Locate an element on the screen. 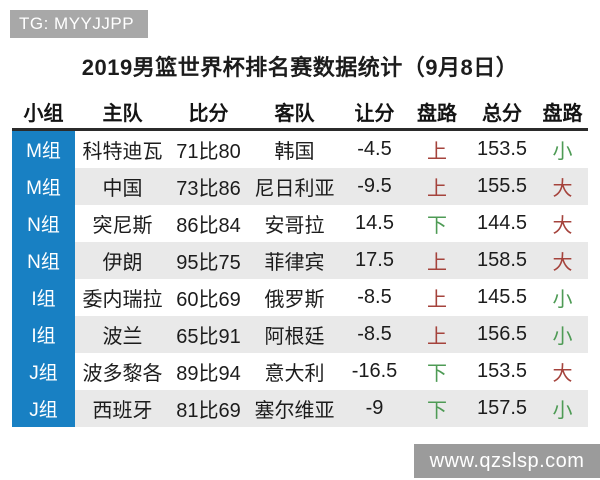 The width and height of the screenshot is (600, 480). table-row: M组 科特迪瓦 71比80 韩国 -4.5 上 153.5 小 is located at coordinates (300, 148).